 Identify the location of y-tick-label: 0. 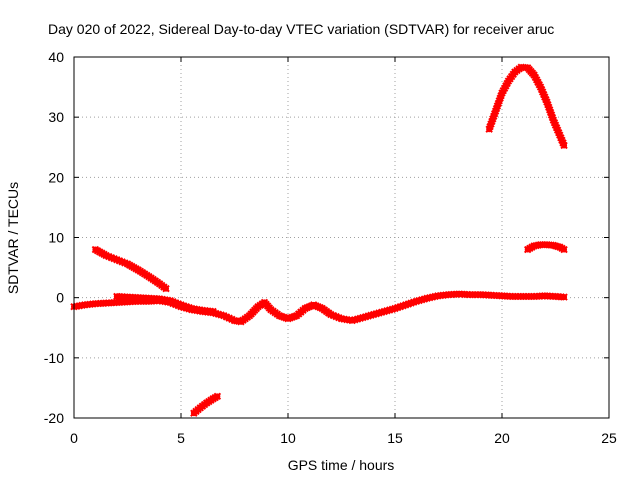
(60, 298).